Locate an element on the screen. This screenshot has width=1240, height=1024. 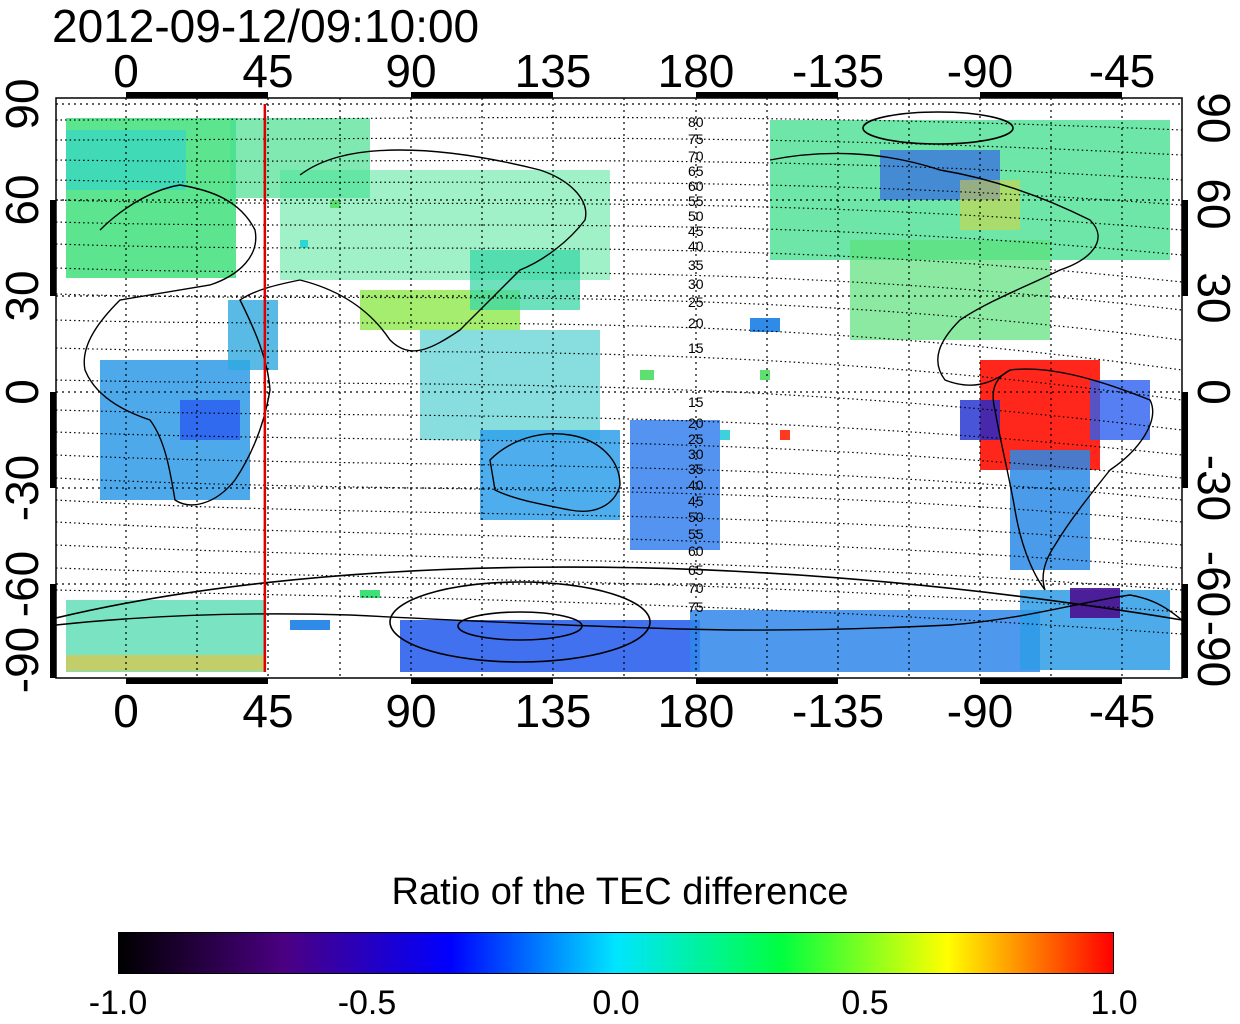
top-tick-label: -135 is located at coordinates (838, 71).